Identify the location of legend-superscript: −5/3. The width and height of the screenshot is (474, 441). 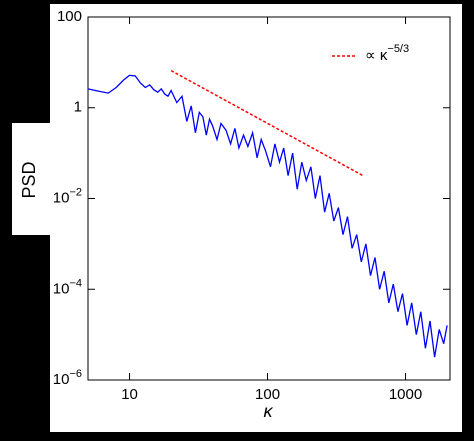
(398, 49).